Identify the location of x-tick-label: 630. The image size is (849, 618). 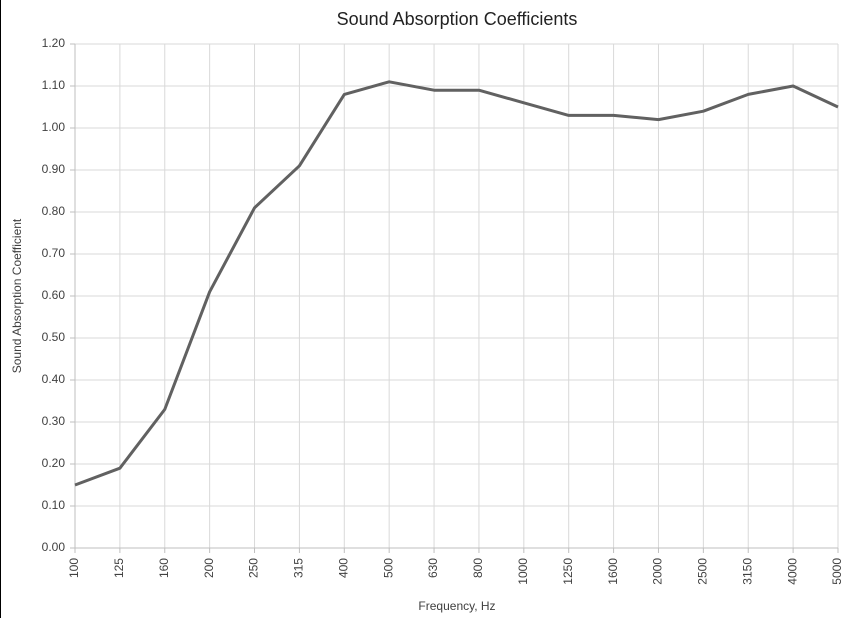
(433, 568).